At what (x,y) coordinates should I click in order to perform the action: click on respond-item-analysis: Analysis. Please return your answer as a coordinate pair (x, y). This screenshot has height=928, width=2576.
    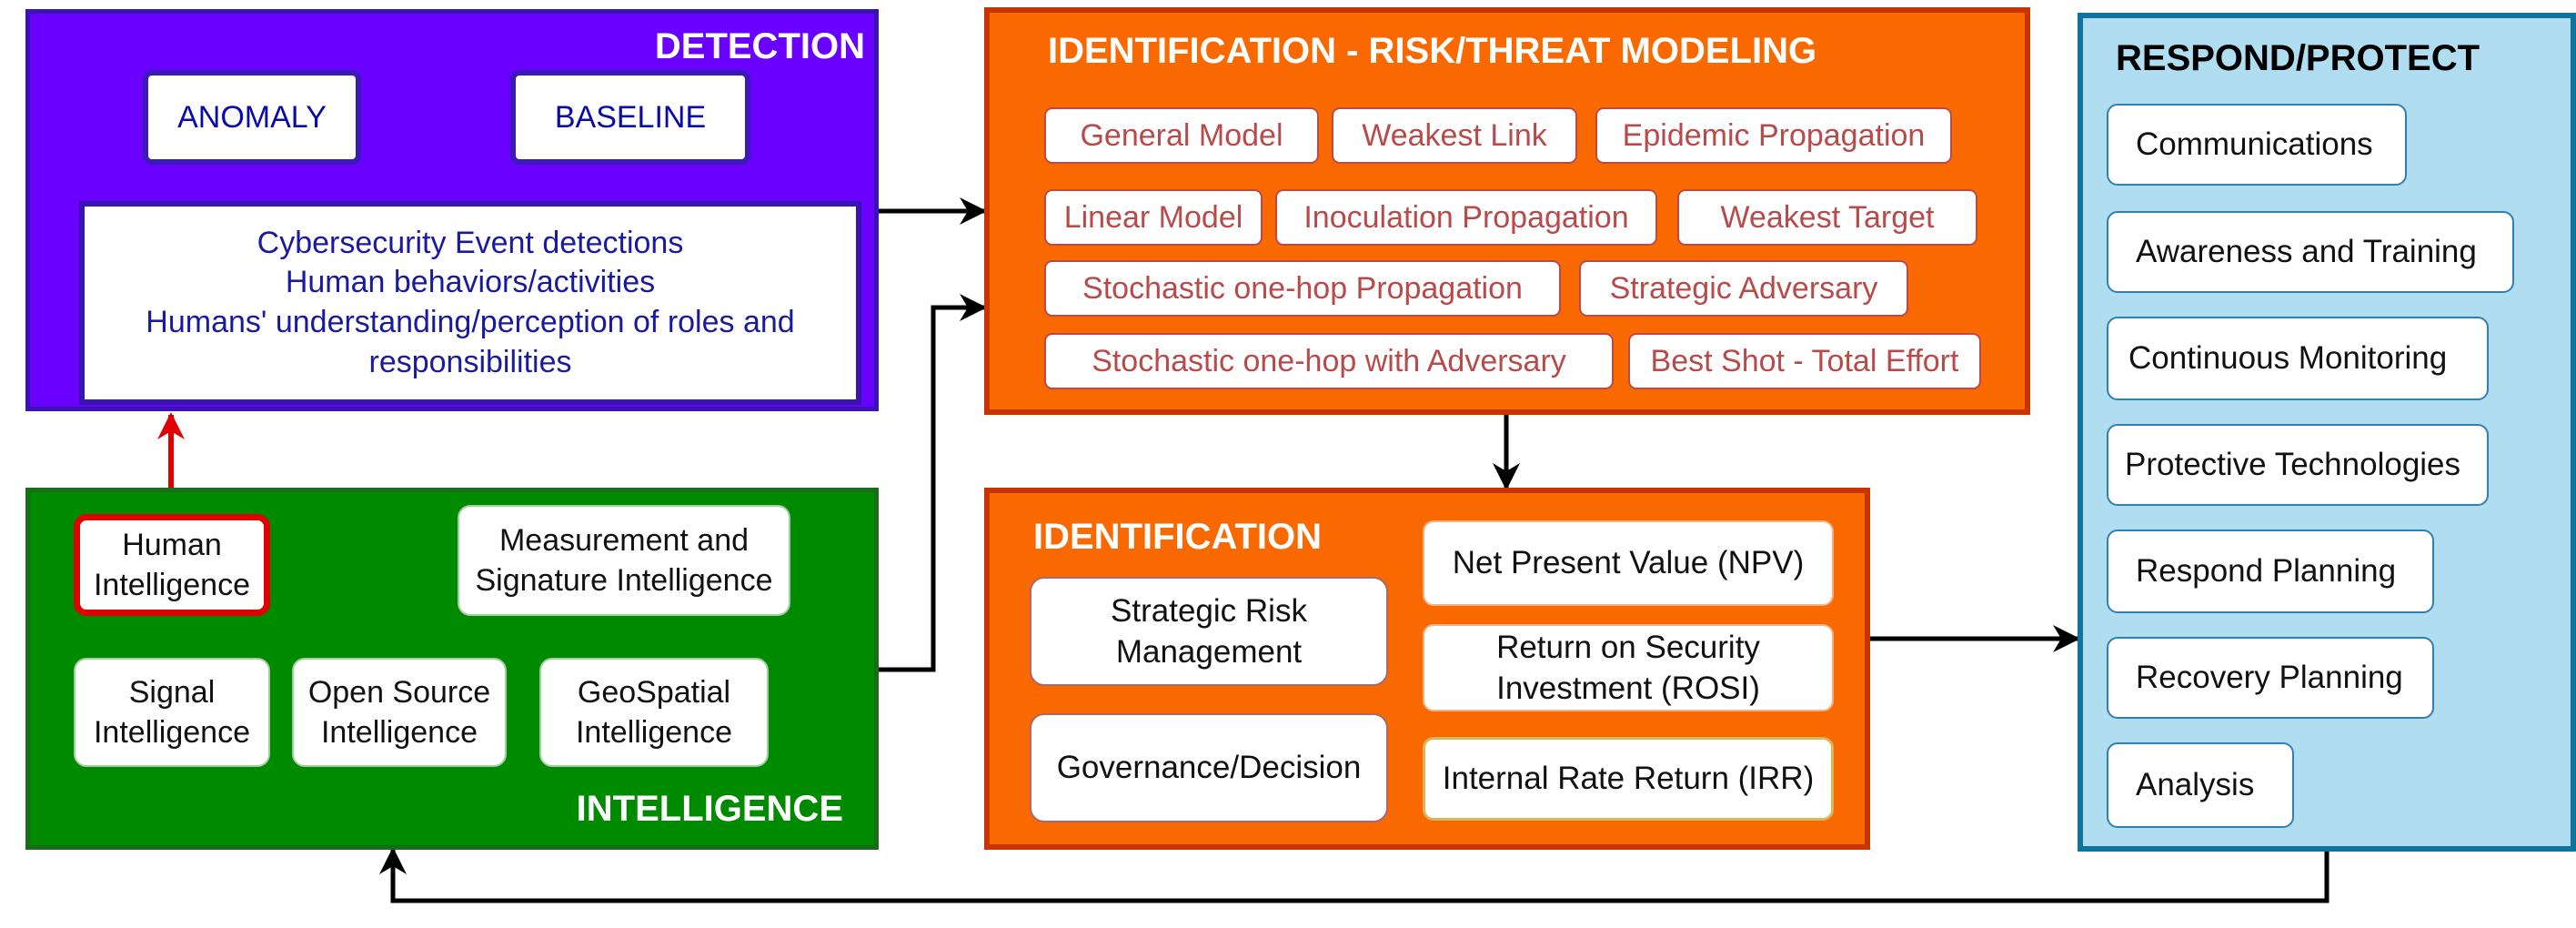
    Looking at the image, I should click on (2200, 785).